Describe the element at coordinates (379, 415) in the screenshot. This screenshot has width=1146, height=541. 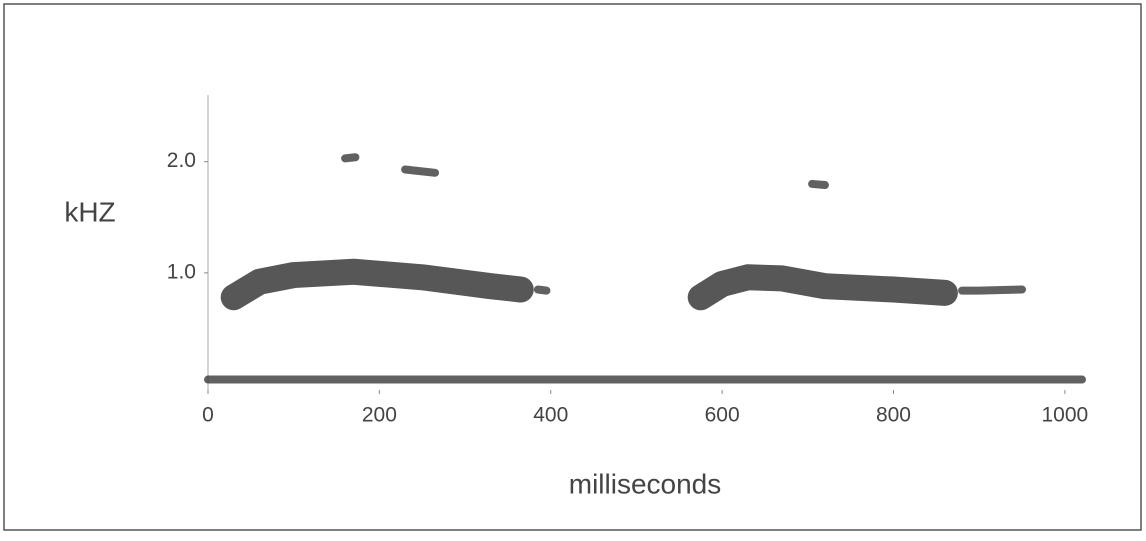
I see `x-tick-label: 200` at that location.